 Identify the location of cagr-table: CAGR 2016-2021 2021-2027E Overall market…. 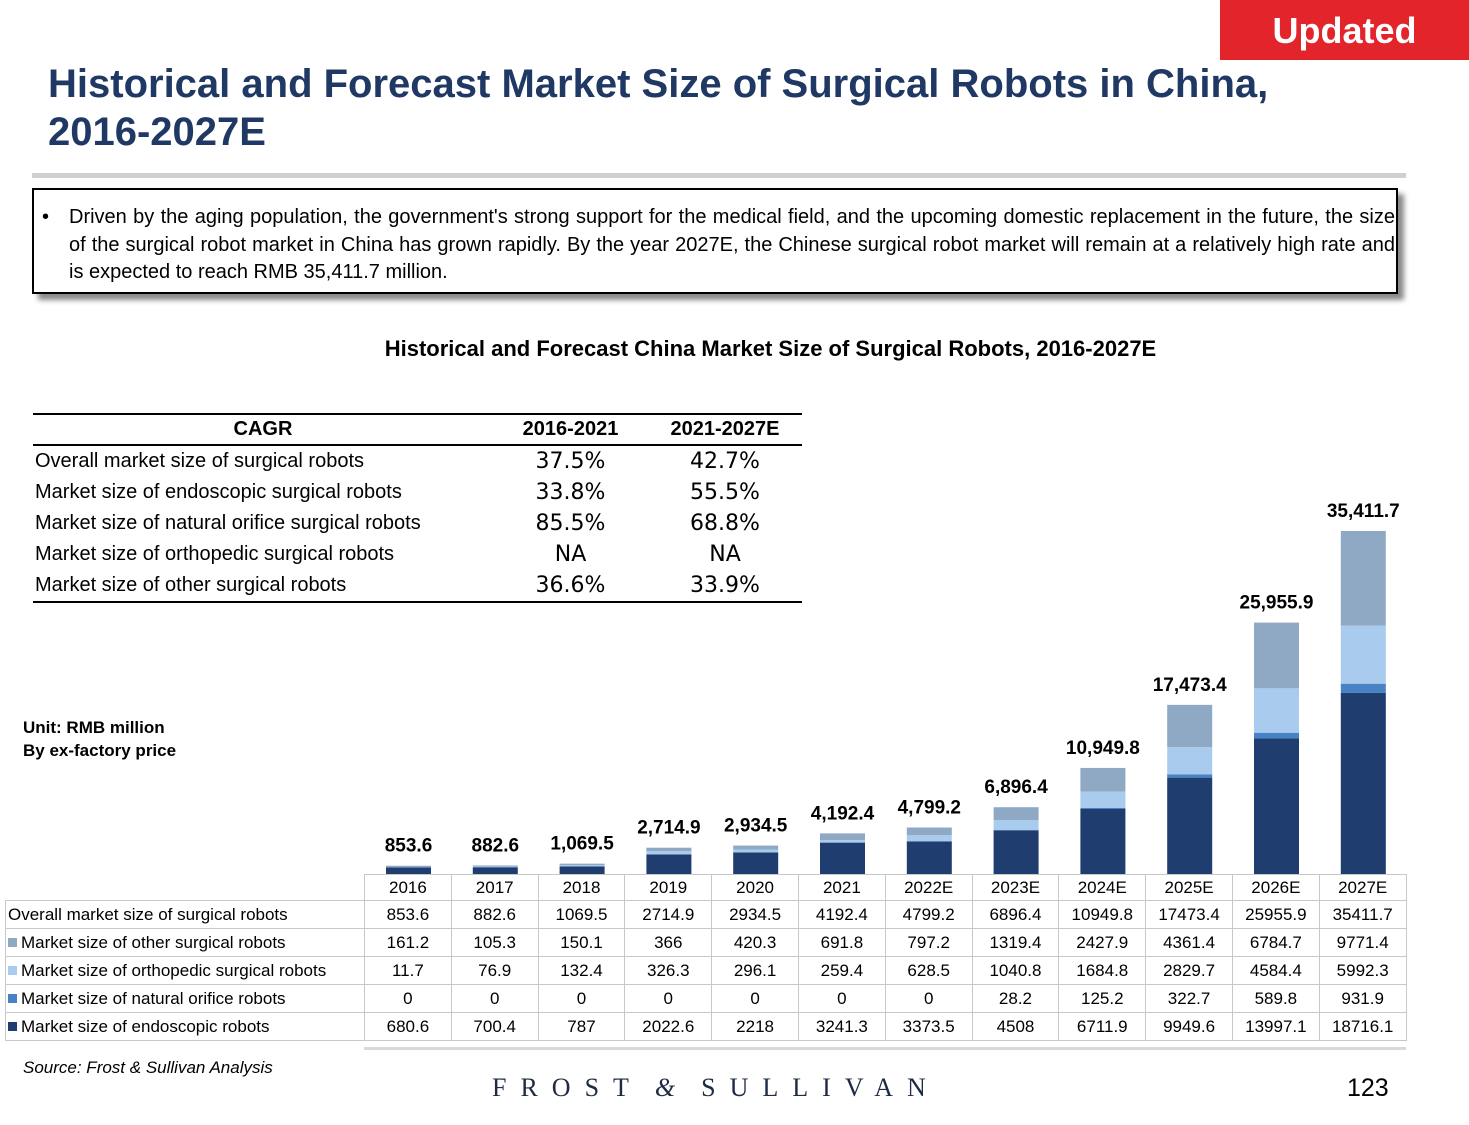
(417, 508).